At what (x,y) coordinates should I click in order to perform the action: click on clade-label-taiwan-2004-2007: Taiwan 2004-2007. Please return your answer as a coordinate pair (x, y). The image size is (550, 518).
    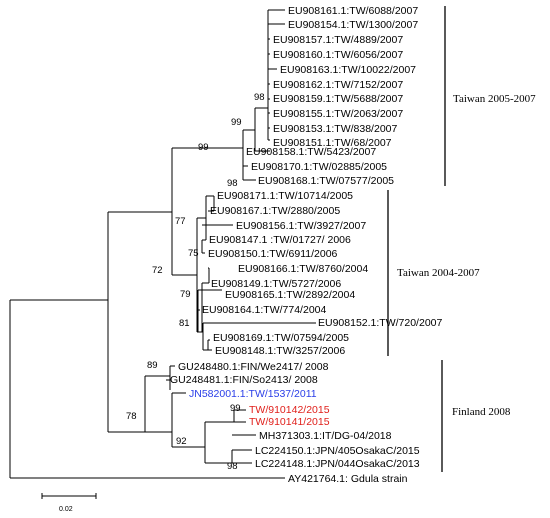
    Looking at the image, I should click on (438, 273).